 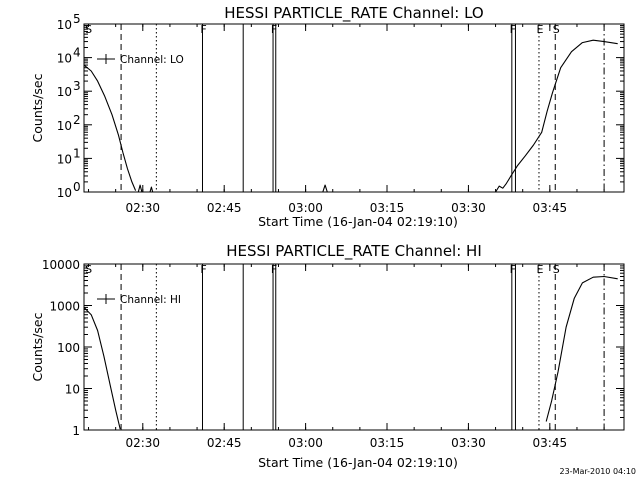 I want to click on chart-1-marker-label: E, so click(x=539, y=269).